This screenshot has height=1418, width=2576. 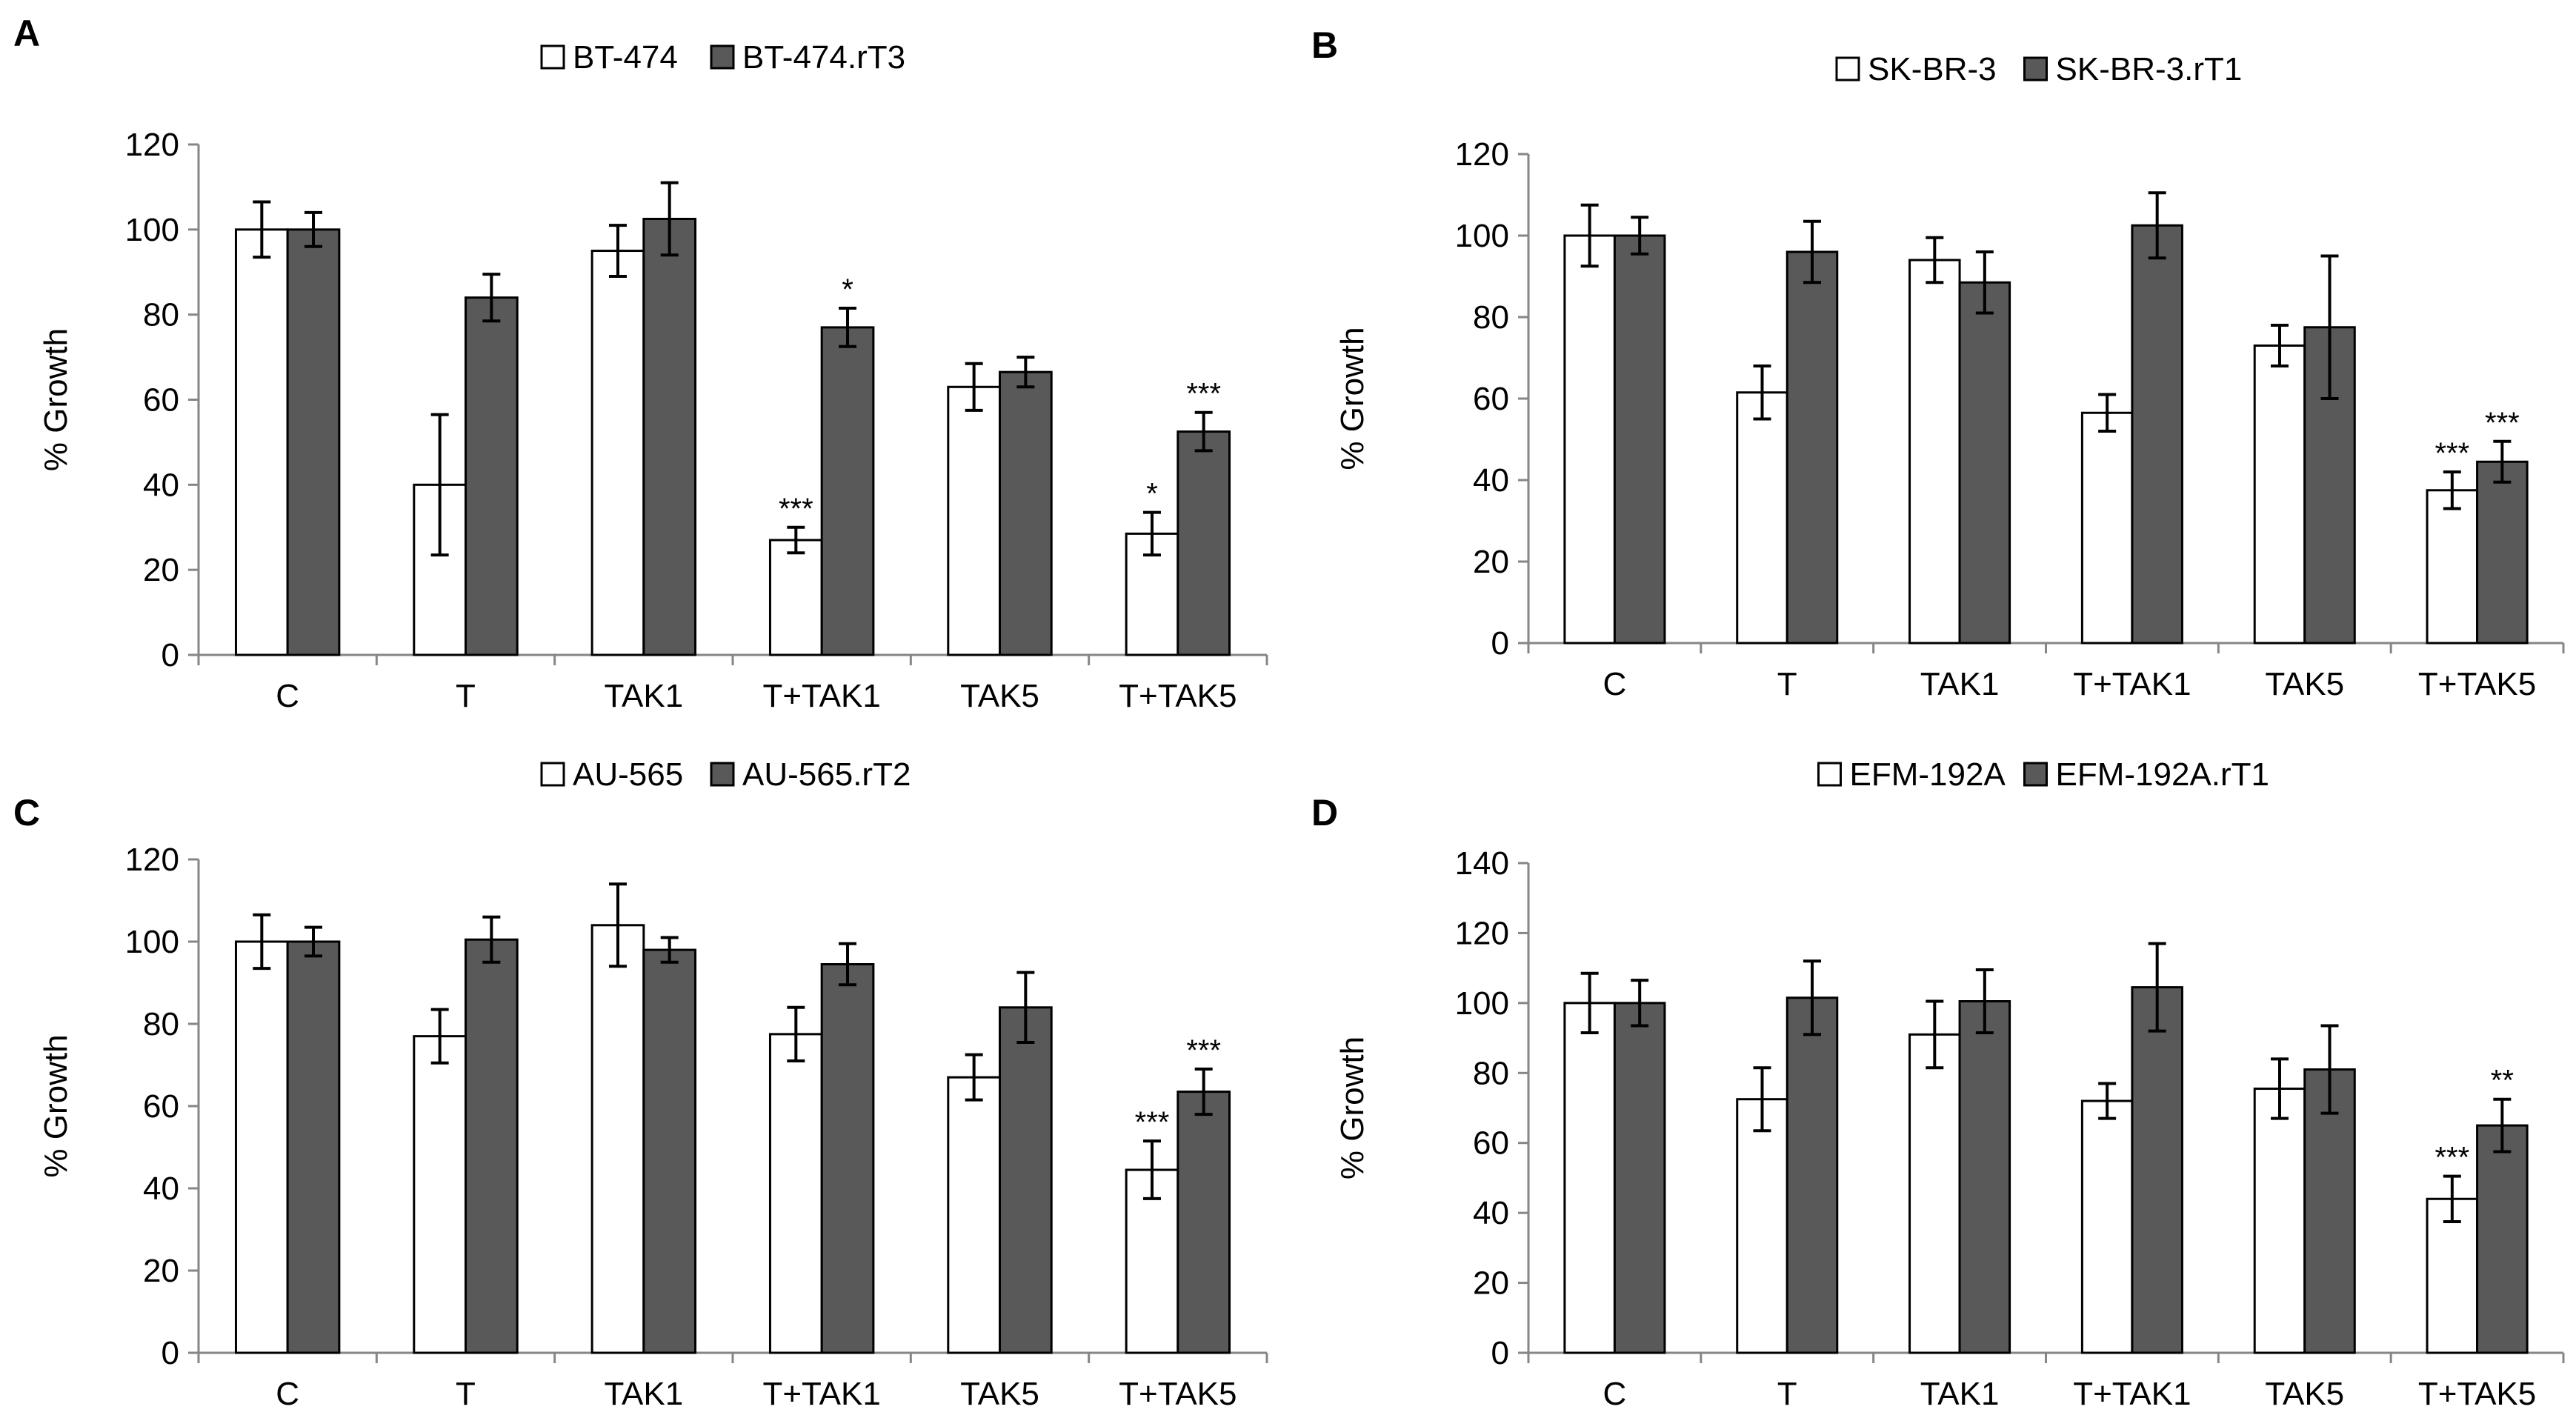 What do you see at coordinates (1640, 1178) in the screenshot?
I see `bar-efm-192a-rt1-c` at bounding box center [1640, 1178].